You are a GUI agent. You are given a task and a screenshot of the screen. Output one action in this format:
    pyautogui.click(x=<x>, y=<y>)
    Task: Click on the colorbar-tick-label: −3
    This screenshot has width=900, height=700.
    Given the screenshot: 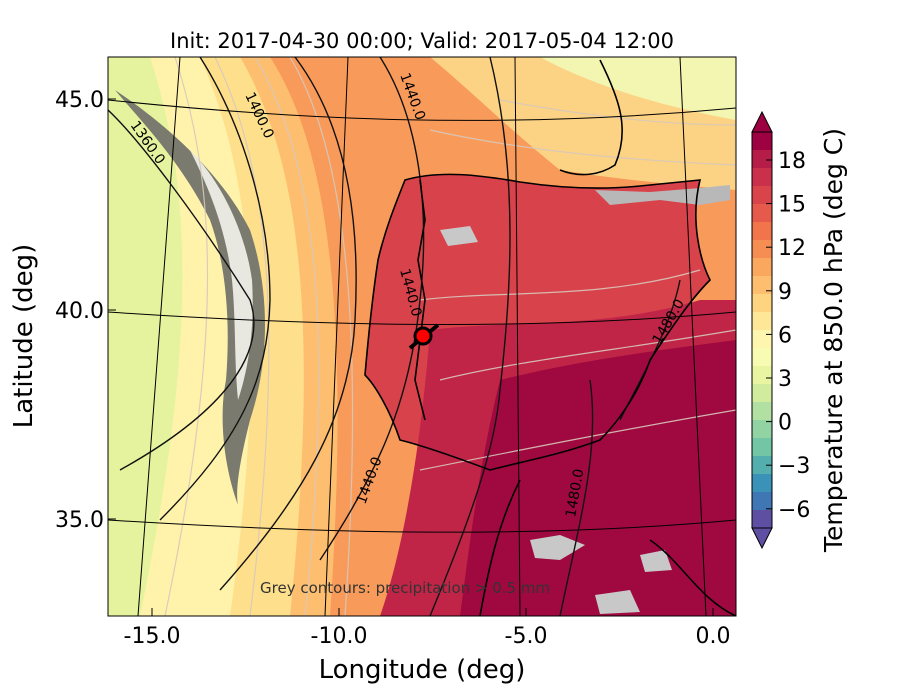 What is the action you would take?
    pyautogui.click(x=794, y=466)
    